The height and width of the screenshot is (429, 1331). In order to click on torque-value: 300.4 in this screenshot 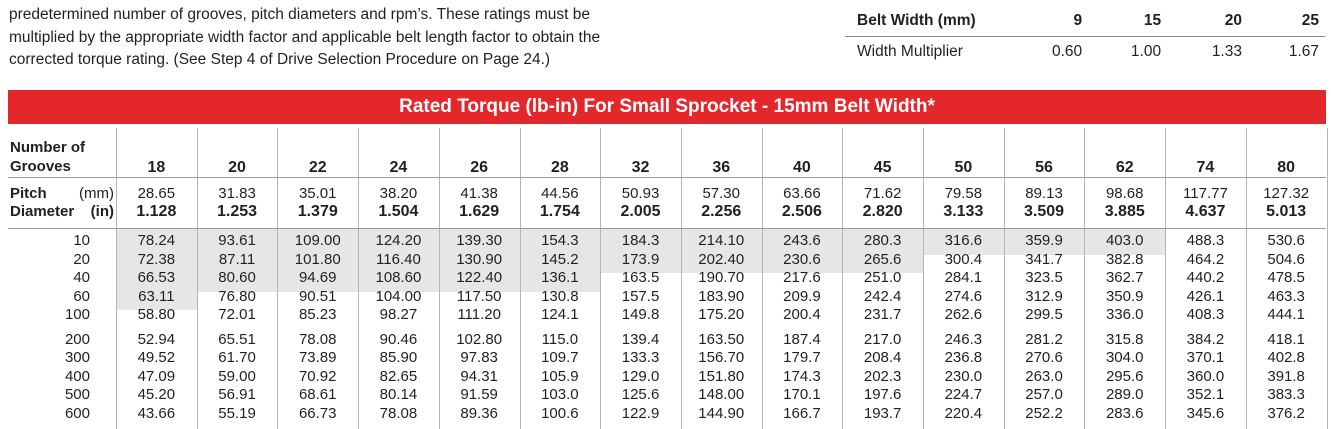, I will do `click(963, 259)`.